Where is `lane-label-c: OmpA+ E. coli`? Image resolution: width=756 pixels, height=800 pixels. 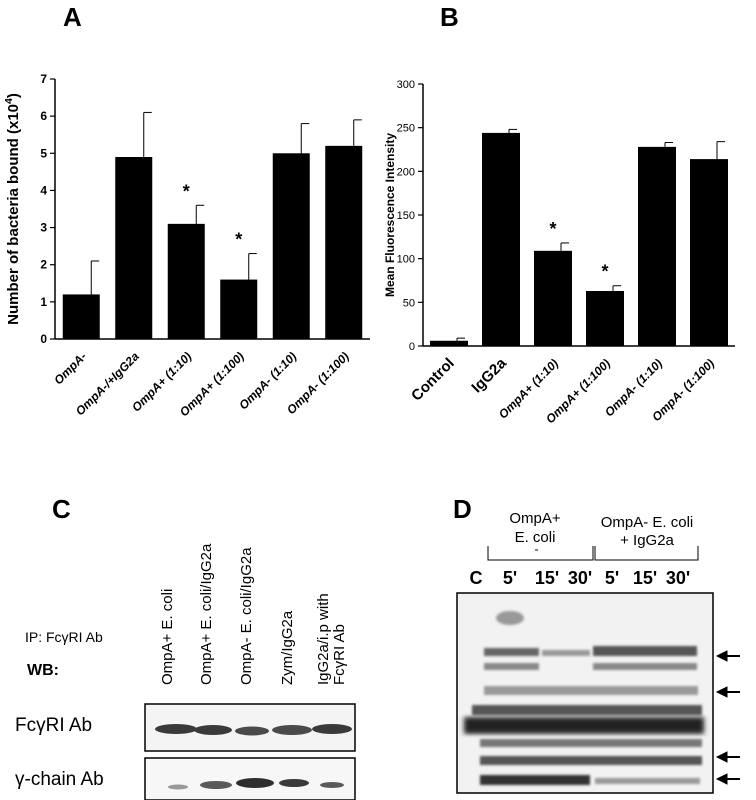 lane-label-c: OmpA+ E. coli is located at coordinates (167, 637).